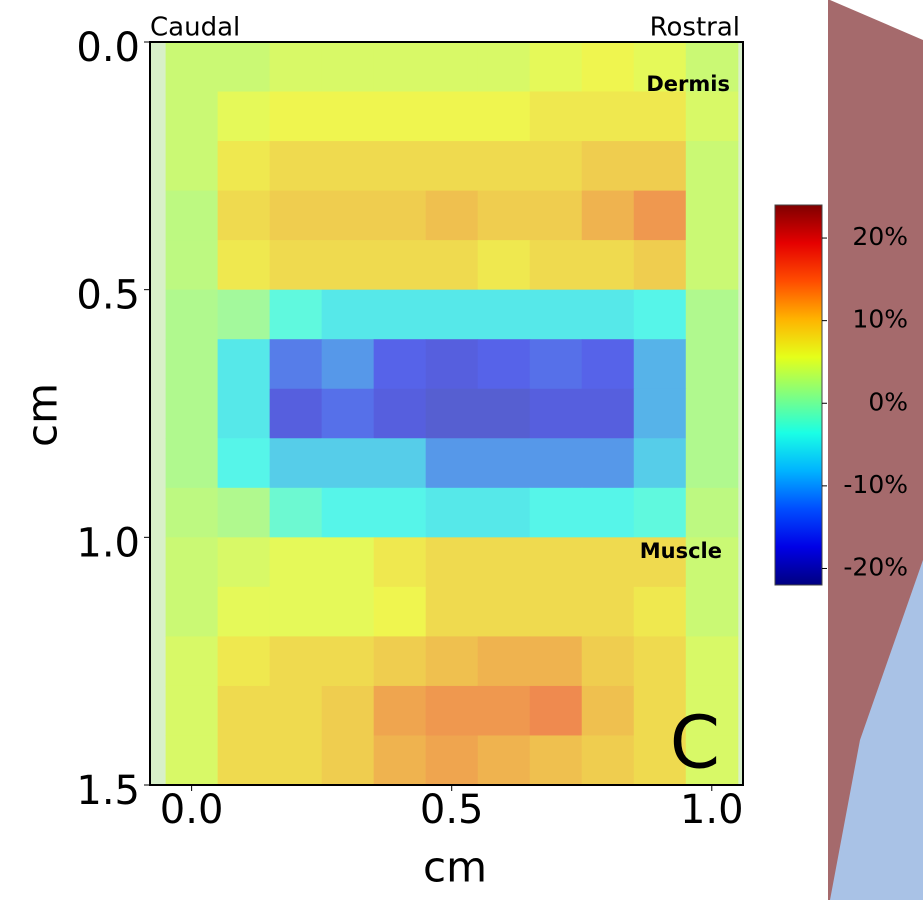  What do you see at coordinates (695, 28) in the screenshot?
I see `annotation: Rostral` at bounding box center [695, 28].